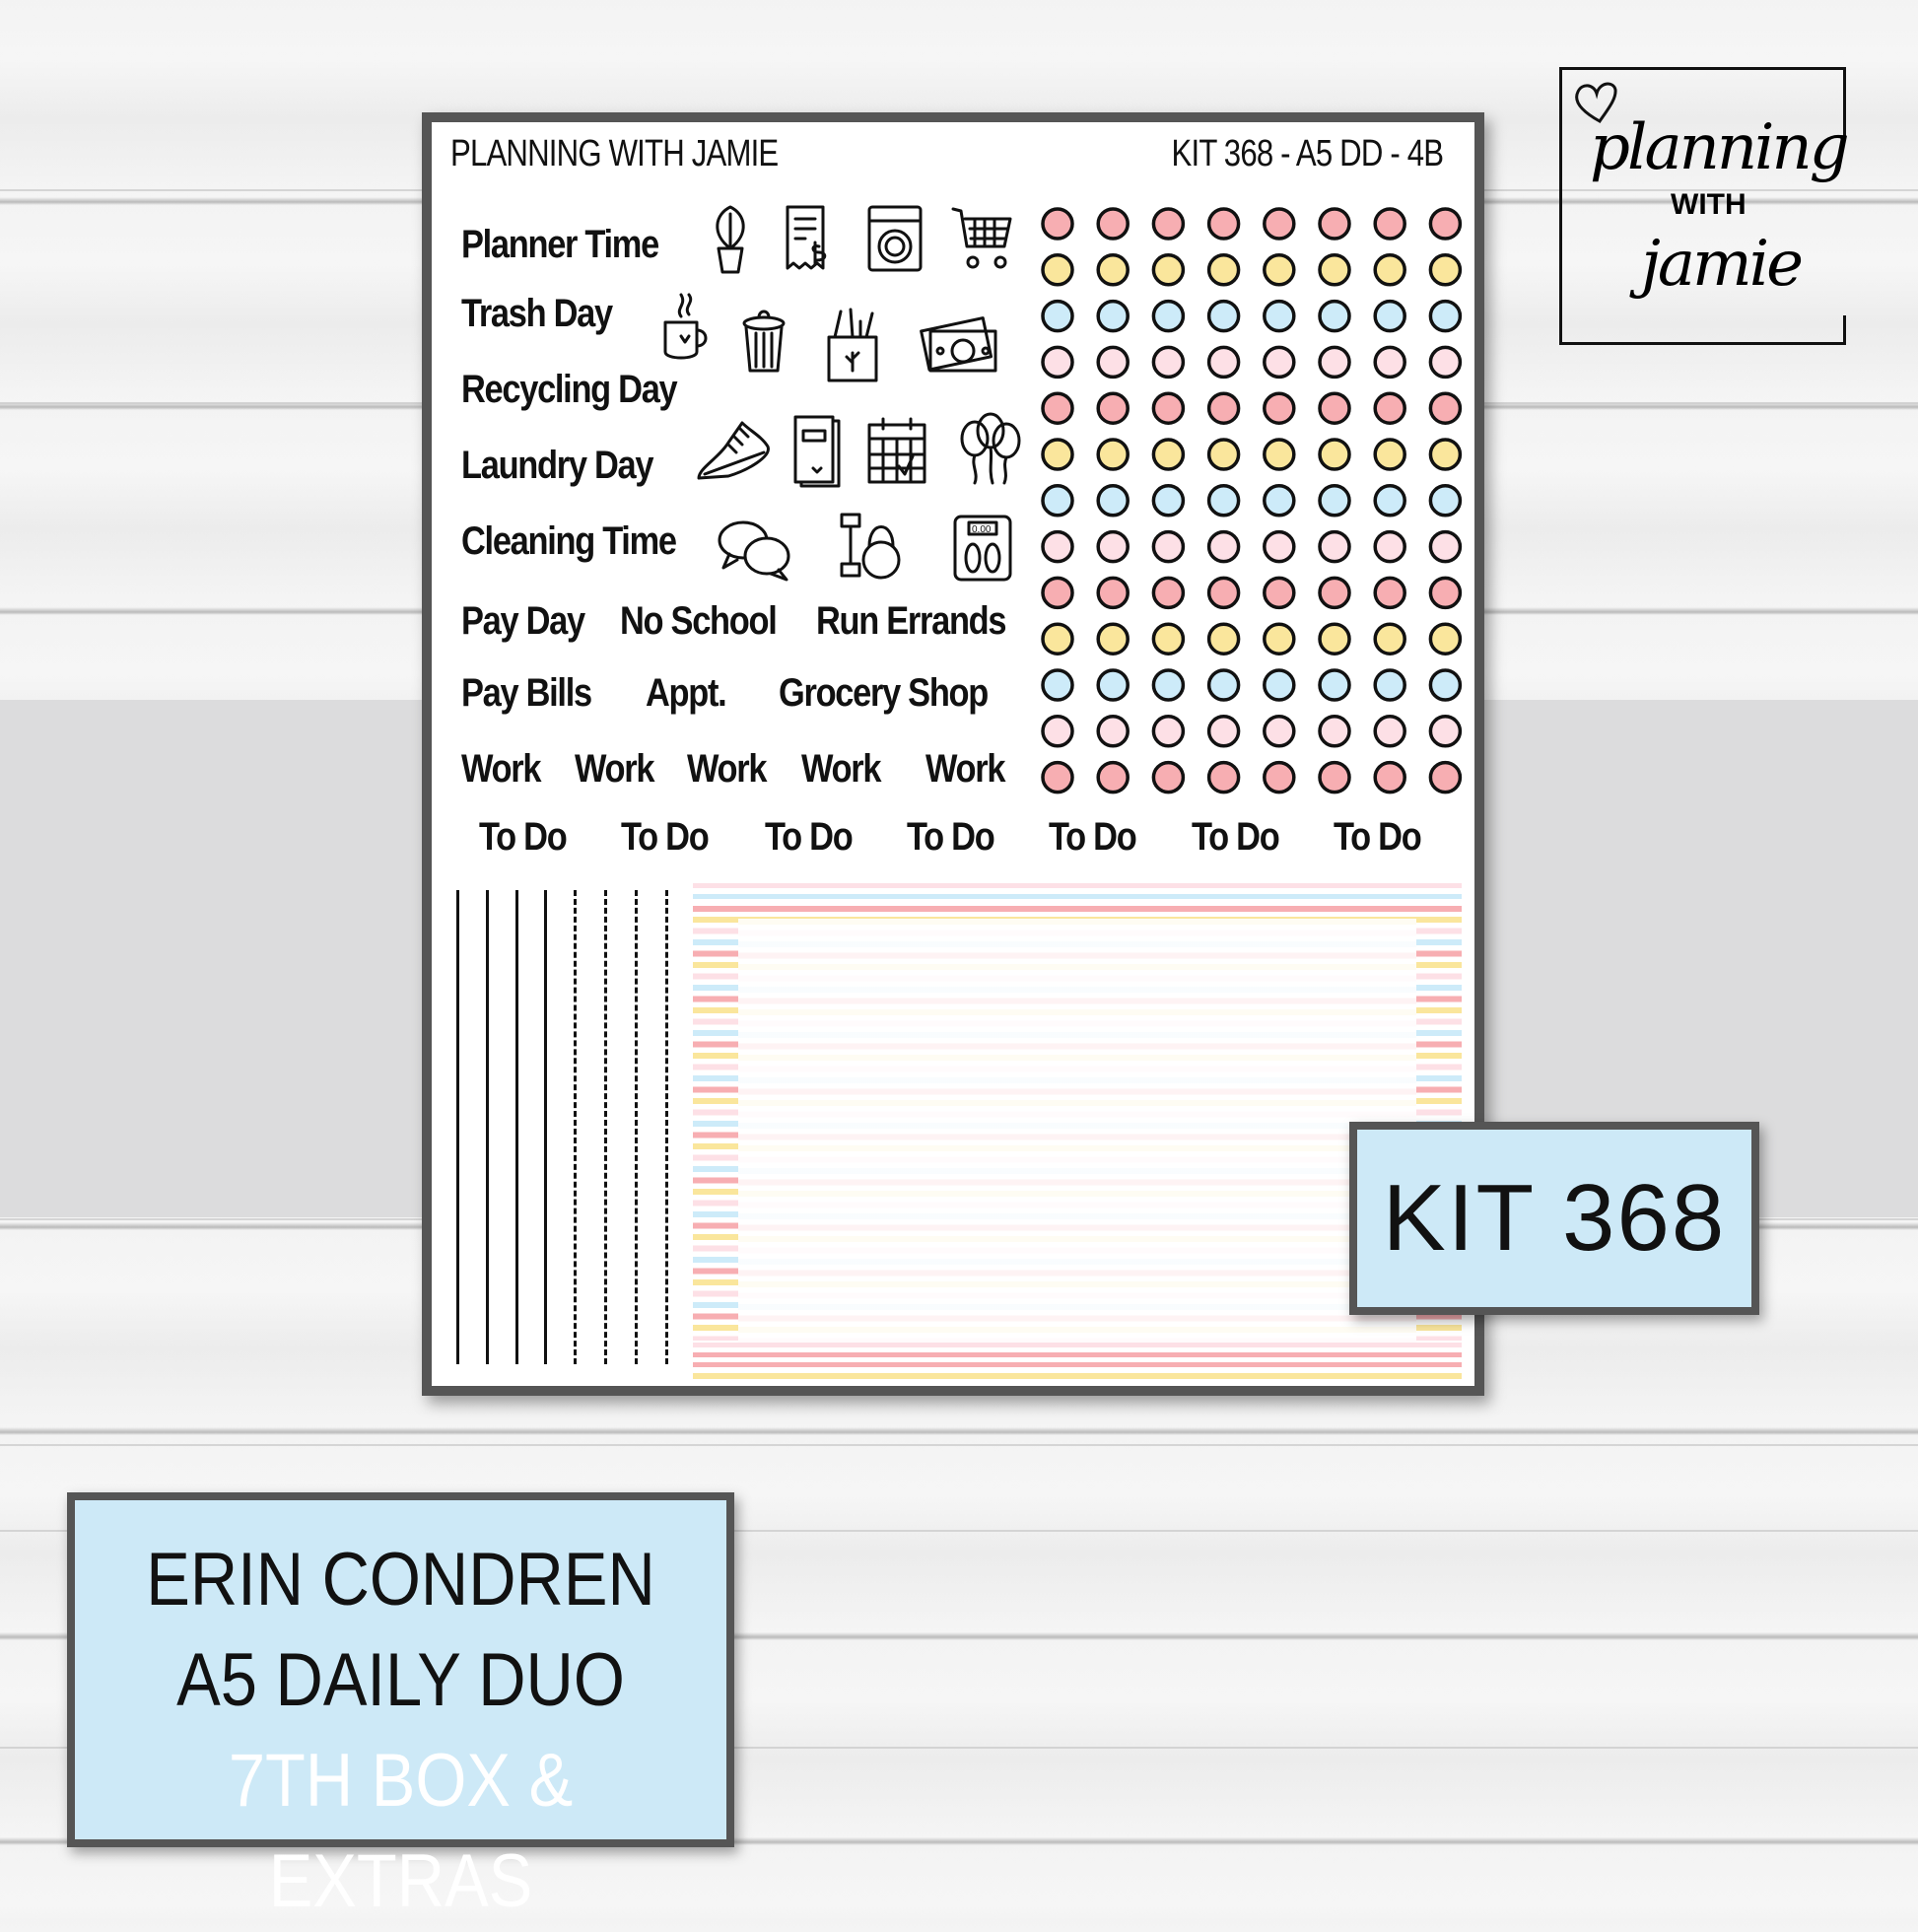 This screenshot has width=1918, height=1932. I want to click on sticker-label: Pay Bills, so click(526, 693).